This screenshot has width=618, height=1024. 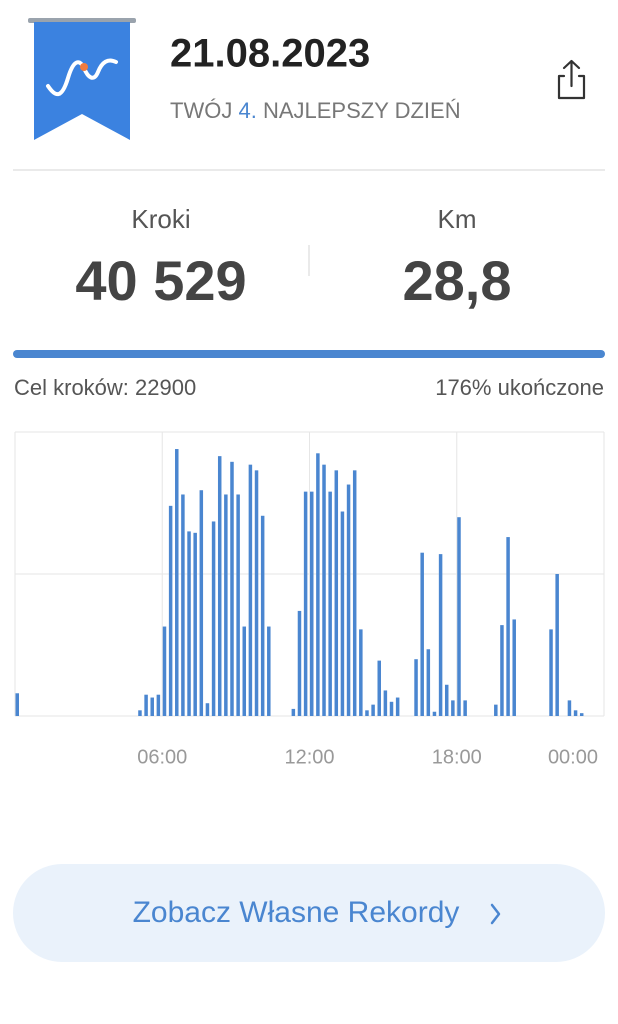 What do you see at coordinates (571, 79) in the screenshot?
I see `share-button` at bounding box center [571, 79].